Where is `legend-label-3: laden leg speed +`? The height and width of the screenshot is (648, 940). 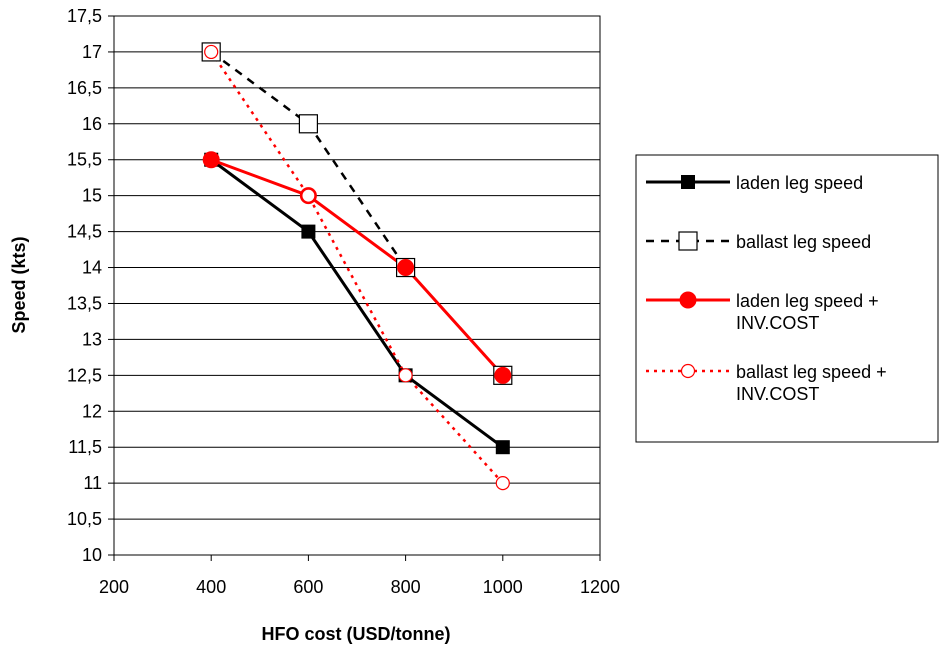 legend-label-3: laden leg speed + is located at coordinates (807, 301).